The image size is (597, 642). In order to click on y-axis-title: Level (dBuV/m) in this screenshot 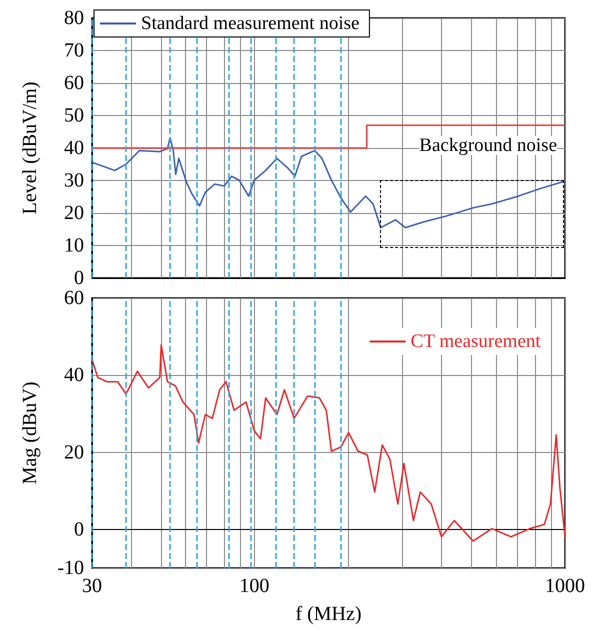, I will do `click(30, 148)`.